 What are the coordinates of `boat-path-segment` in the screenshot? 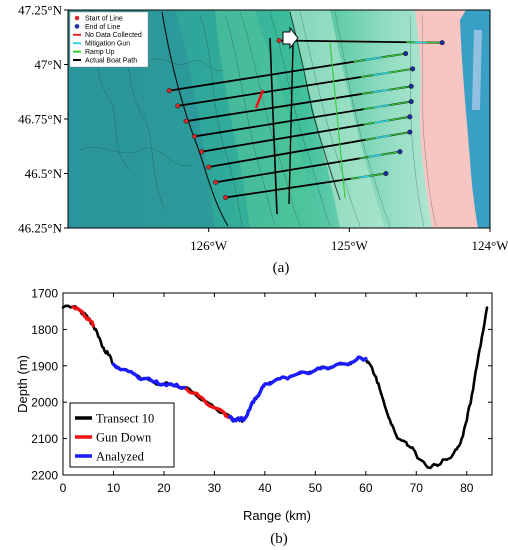 It's located at (315, 106).